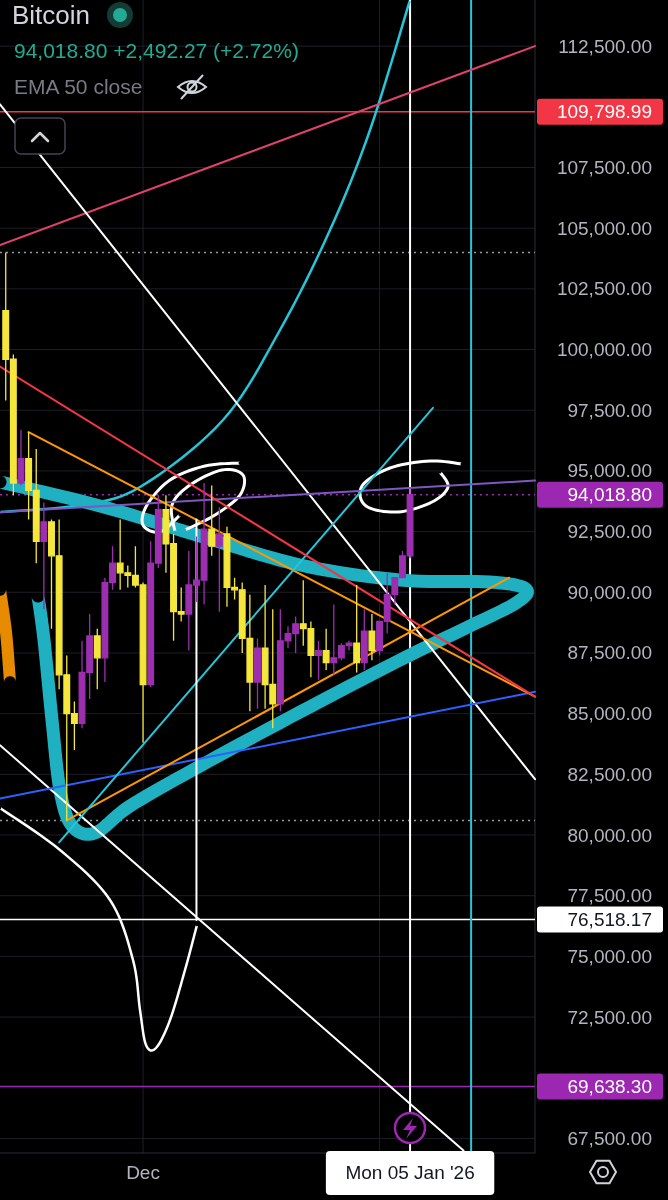  Describe the element at coordinates (609, 410) in the screenshot. I see `y-tick-label: 97,500.00` at that location.